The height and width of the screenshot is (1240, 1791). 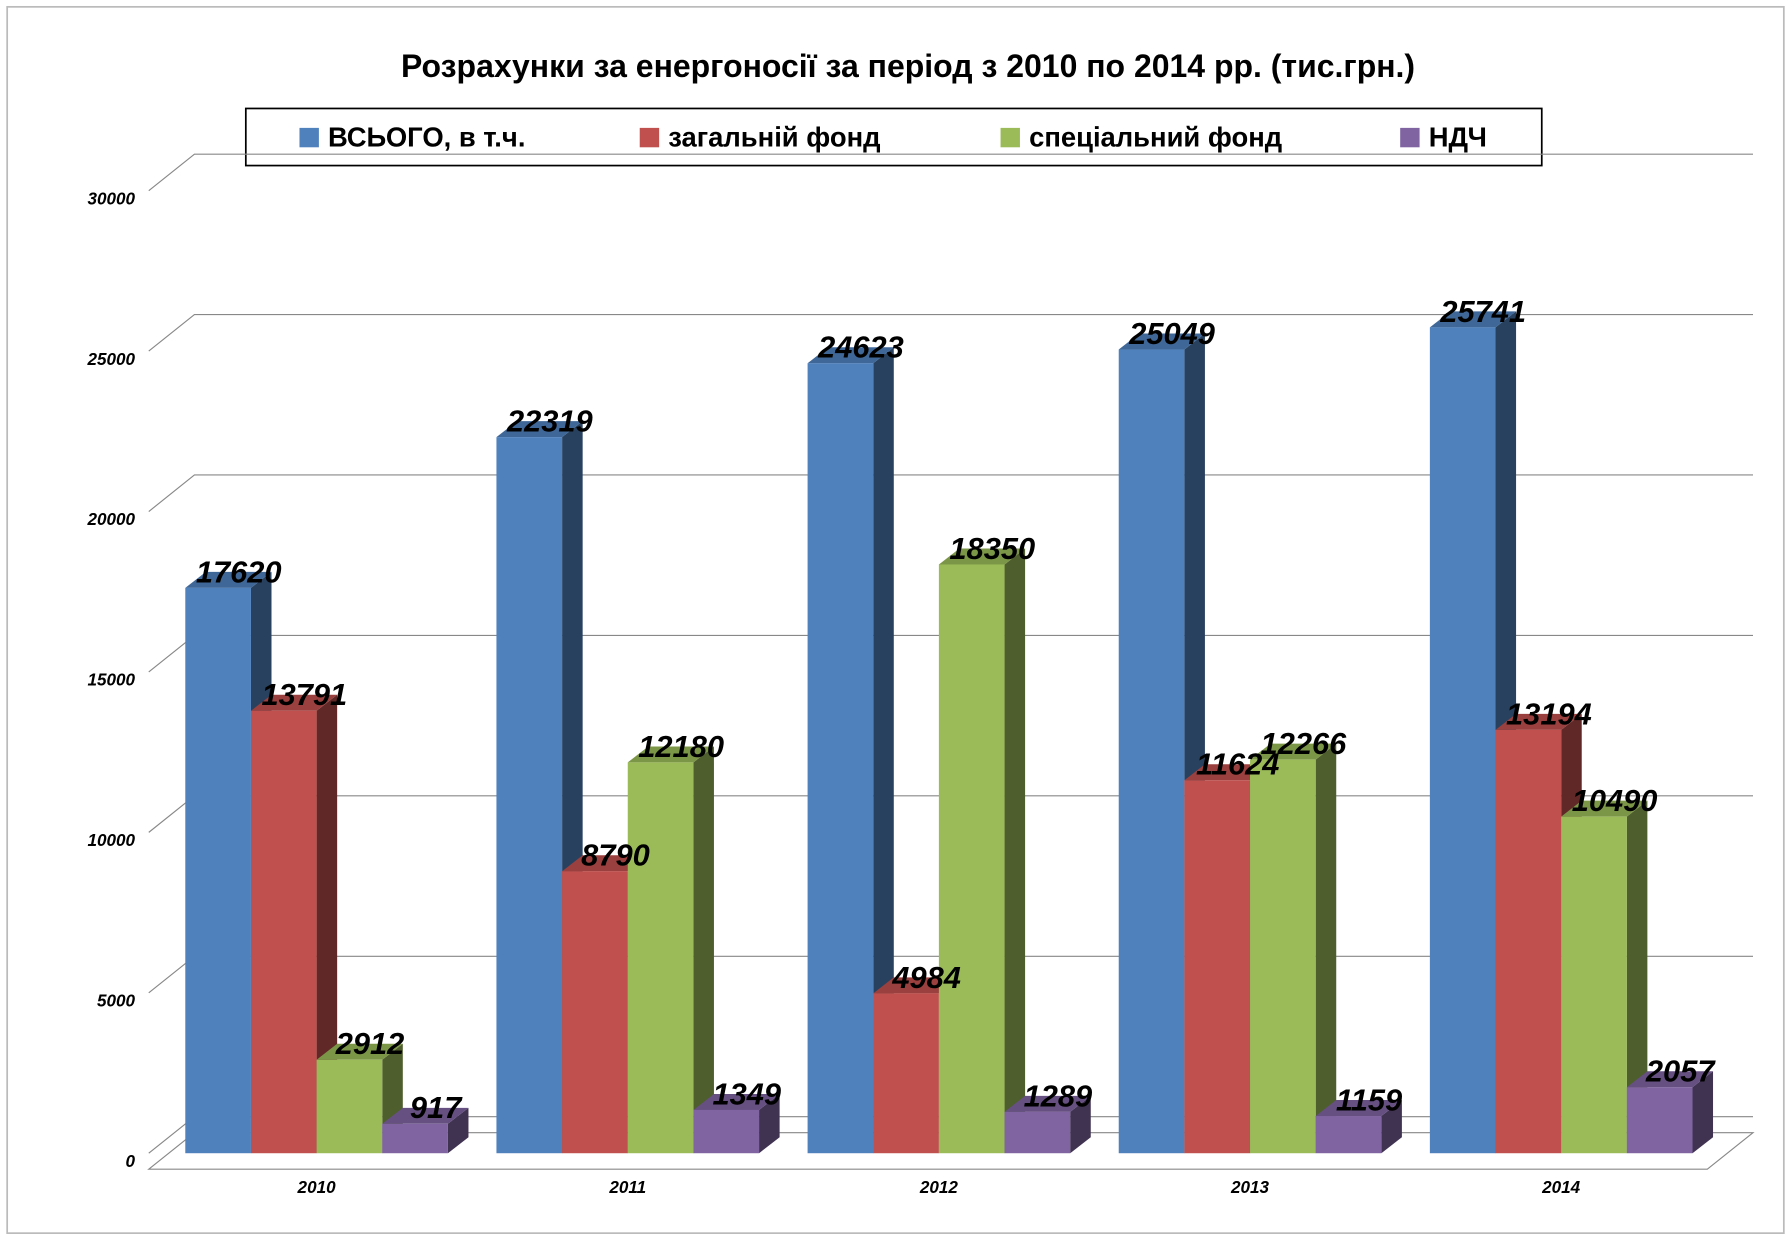 I want to click on data-label: 8790, so click(x=615, y=855).